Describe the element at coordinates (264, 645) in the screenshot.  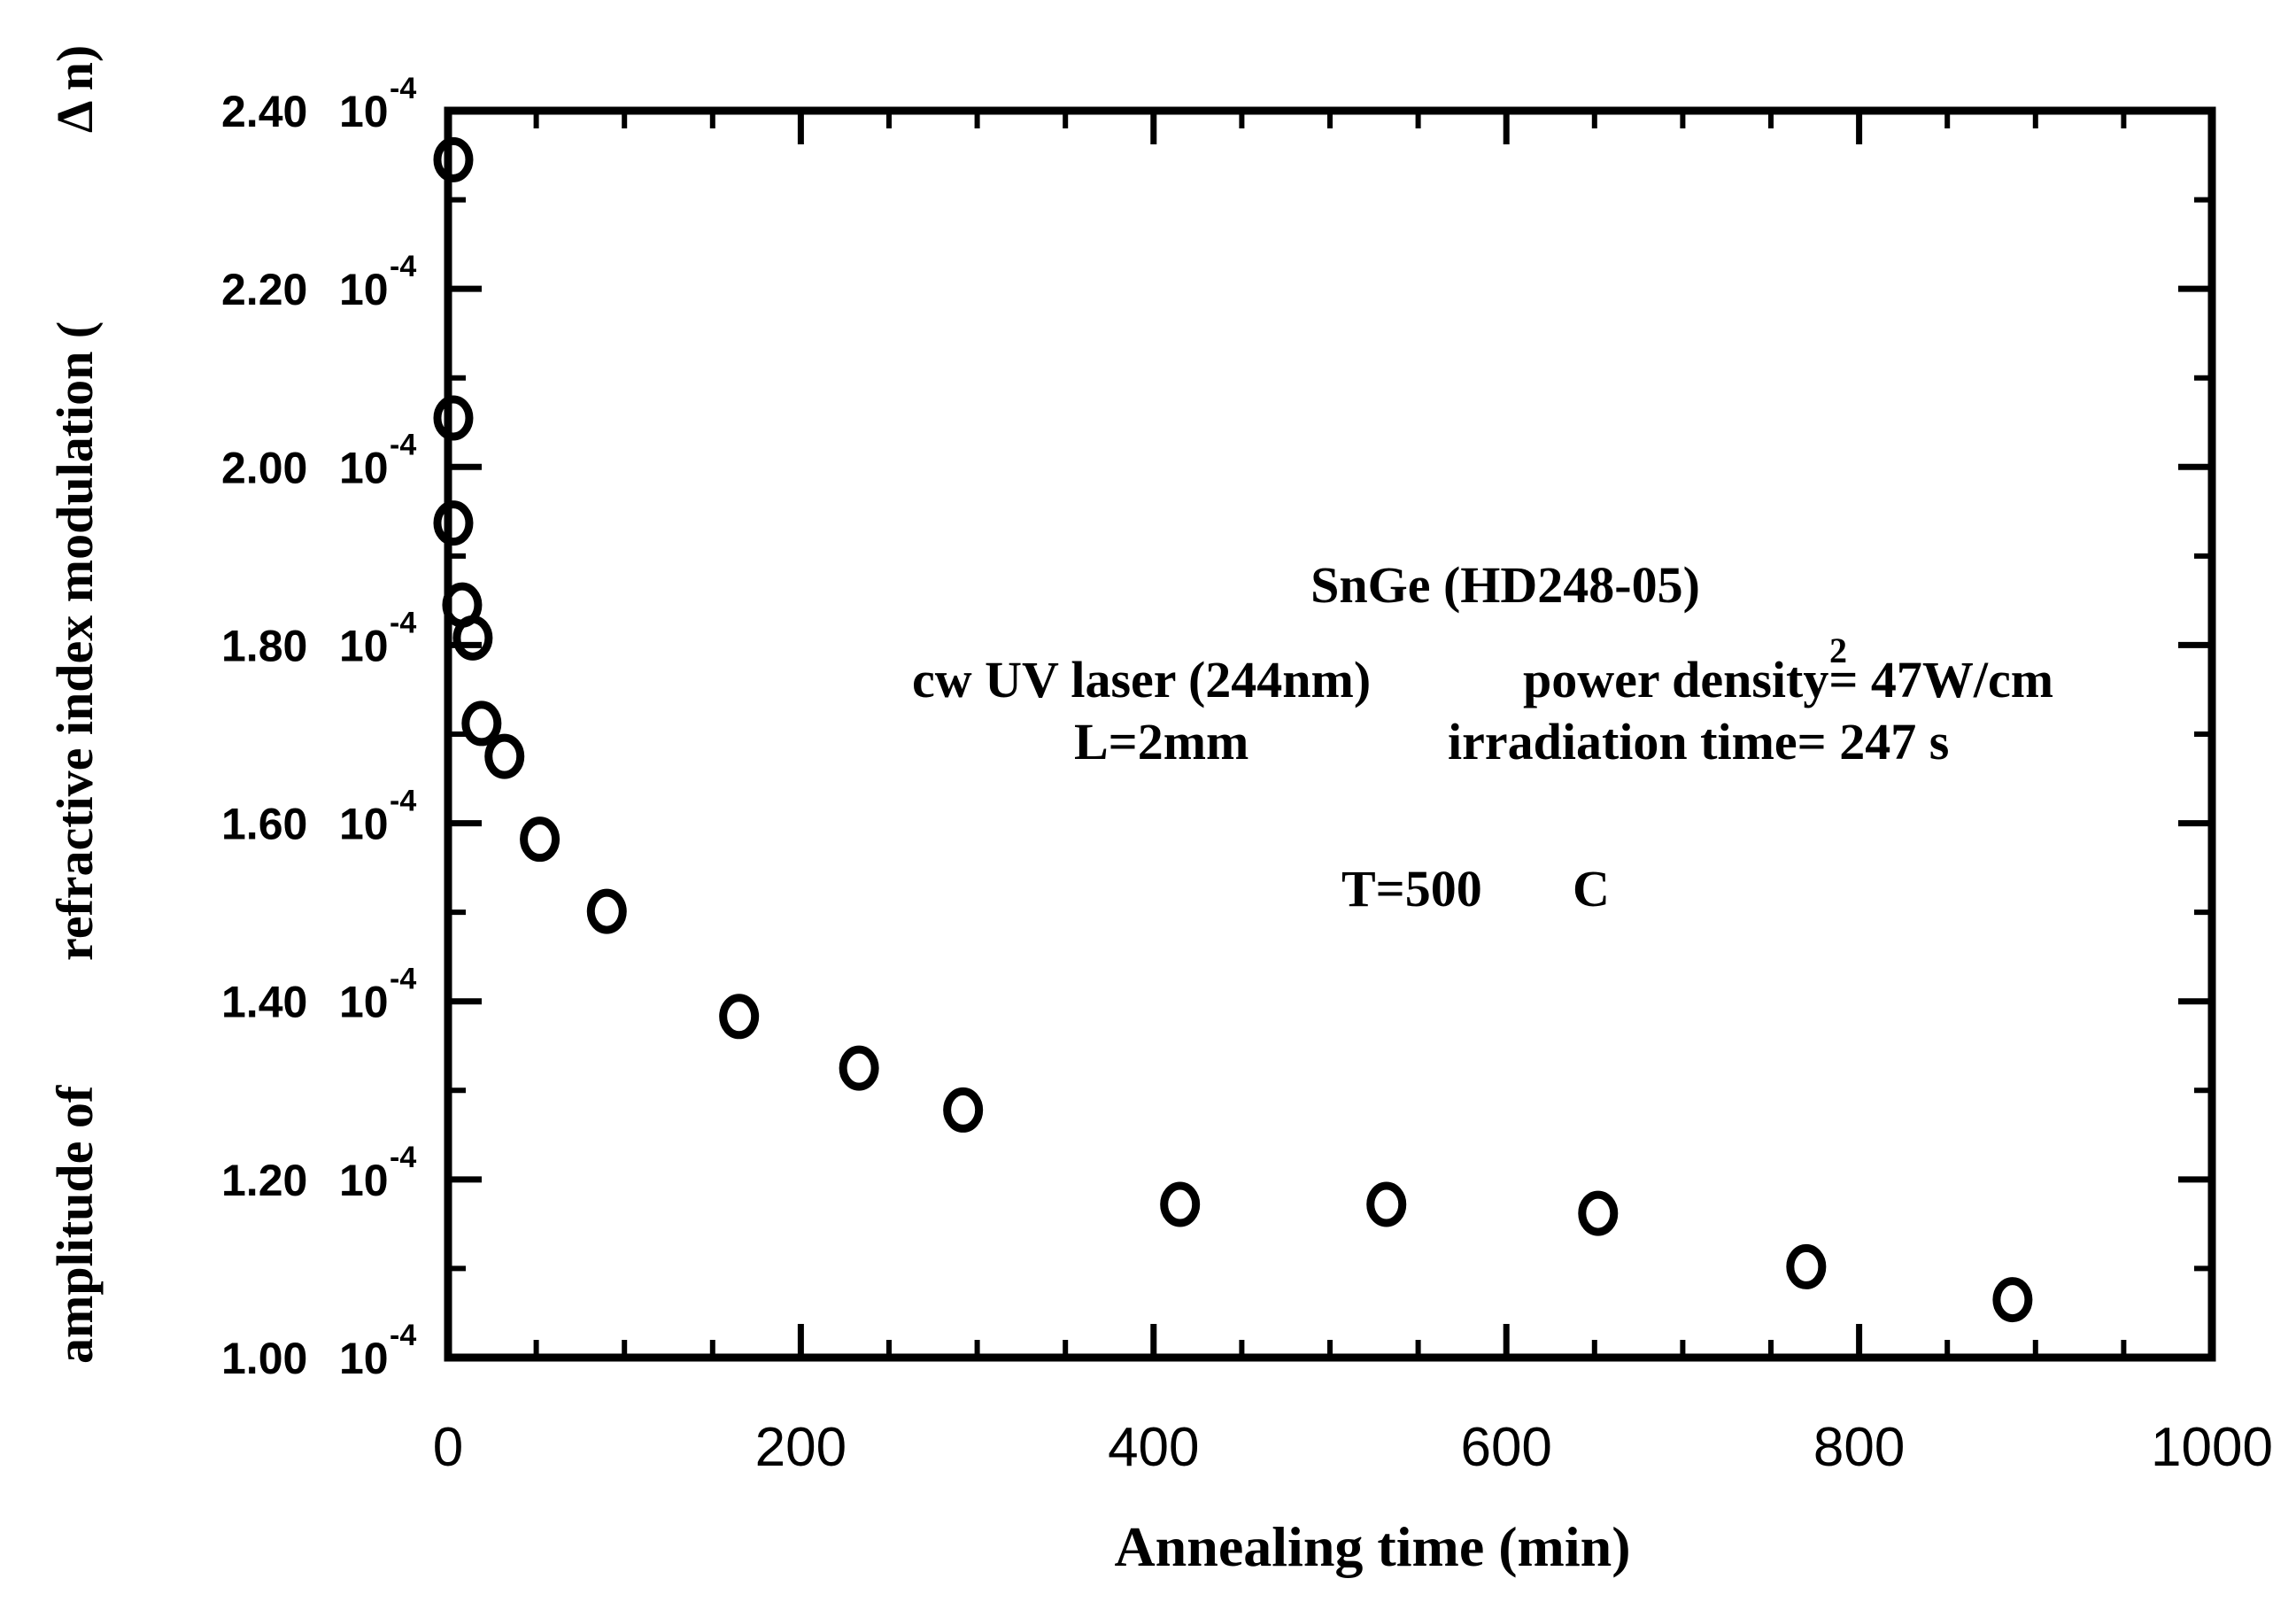
I see `y-tick-mantissa: 1.80` at that location.